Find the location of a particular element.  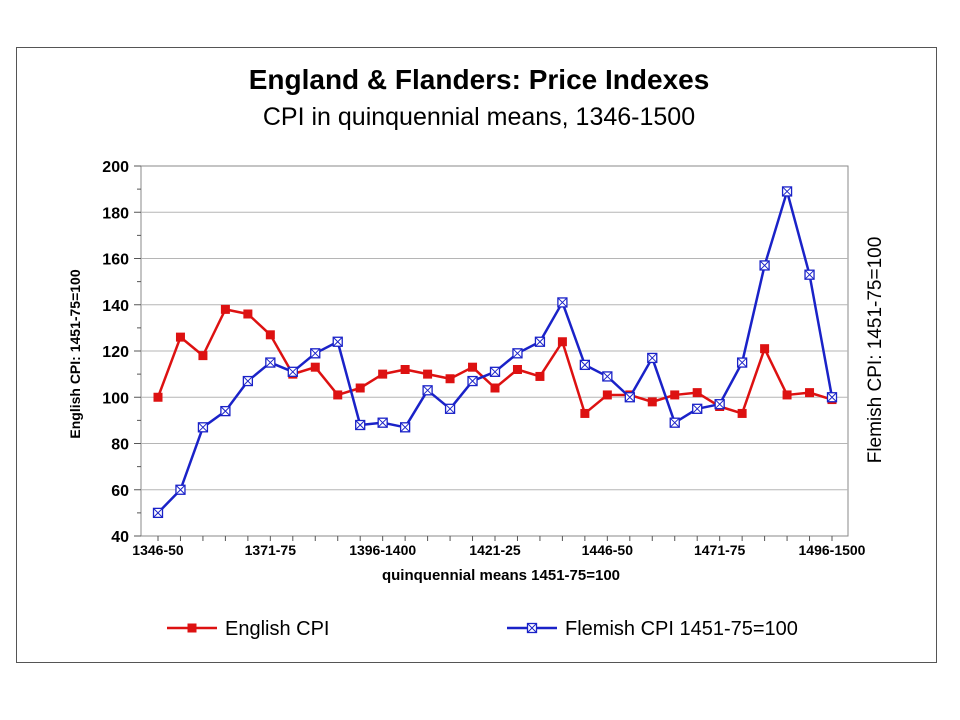

y-tick-label: 120 is located at coordinates (115, 352).